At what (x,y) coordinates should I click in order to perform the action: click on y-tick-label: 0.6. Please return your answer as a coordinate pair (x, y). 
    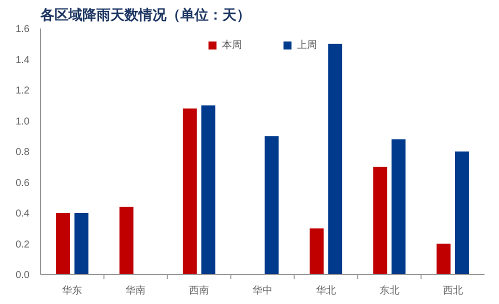
    Looking at the image, I should click on (23, 183).